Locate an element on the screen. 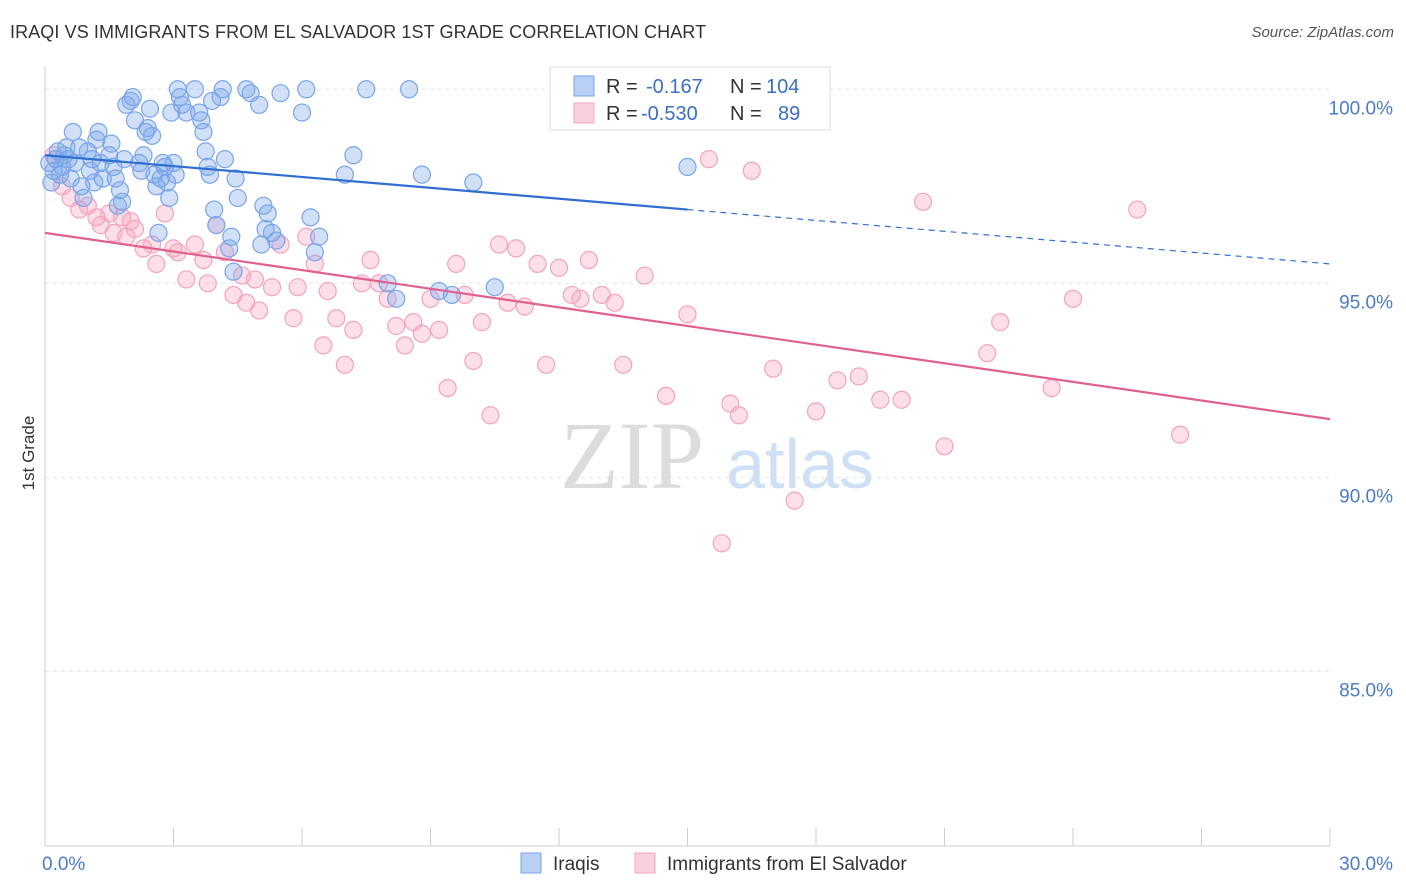 The image size is (1406, 892). legend-swatch-iraqis is located at coordinates (584, 86).